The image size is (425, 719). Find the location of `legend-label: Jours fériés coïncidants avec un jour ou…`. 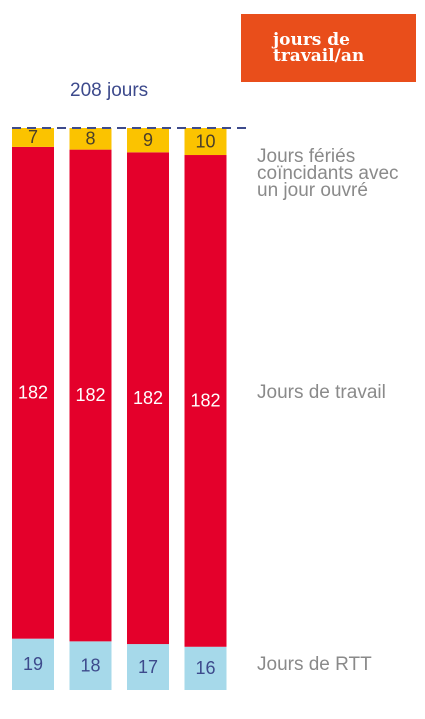

legend-label: Jours fériés coïncidants avec un jour ou… is located at coordinates (328, 173).